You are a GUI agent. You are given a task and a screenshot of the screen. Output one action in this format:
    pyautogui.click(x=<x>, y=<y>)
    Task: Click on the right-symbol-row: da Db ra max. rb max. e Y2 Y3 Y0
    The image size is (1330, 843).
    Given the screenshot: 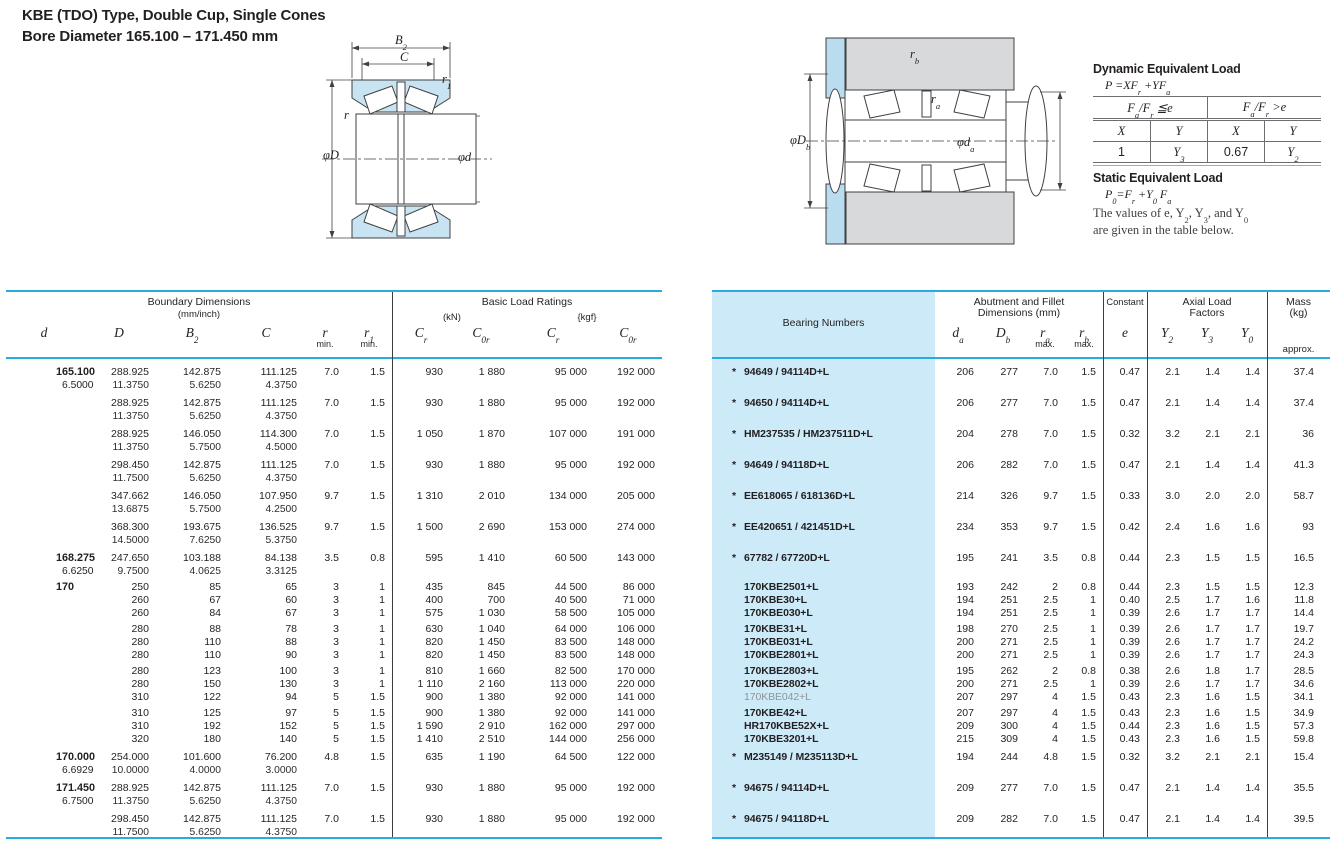 What is the action you would take?
    pyautogui.click(x=1021, y=337)
    